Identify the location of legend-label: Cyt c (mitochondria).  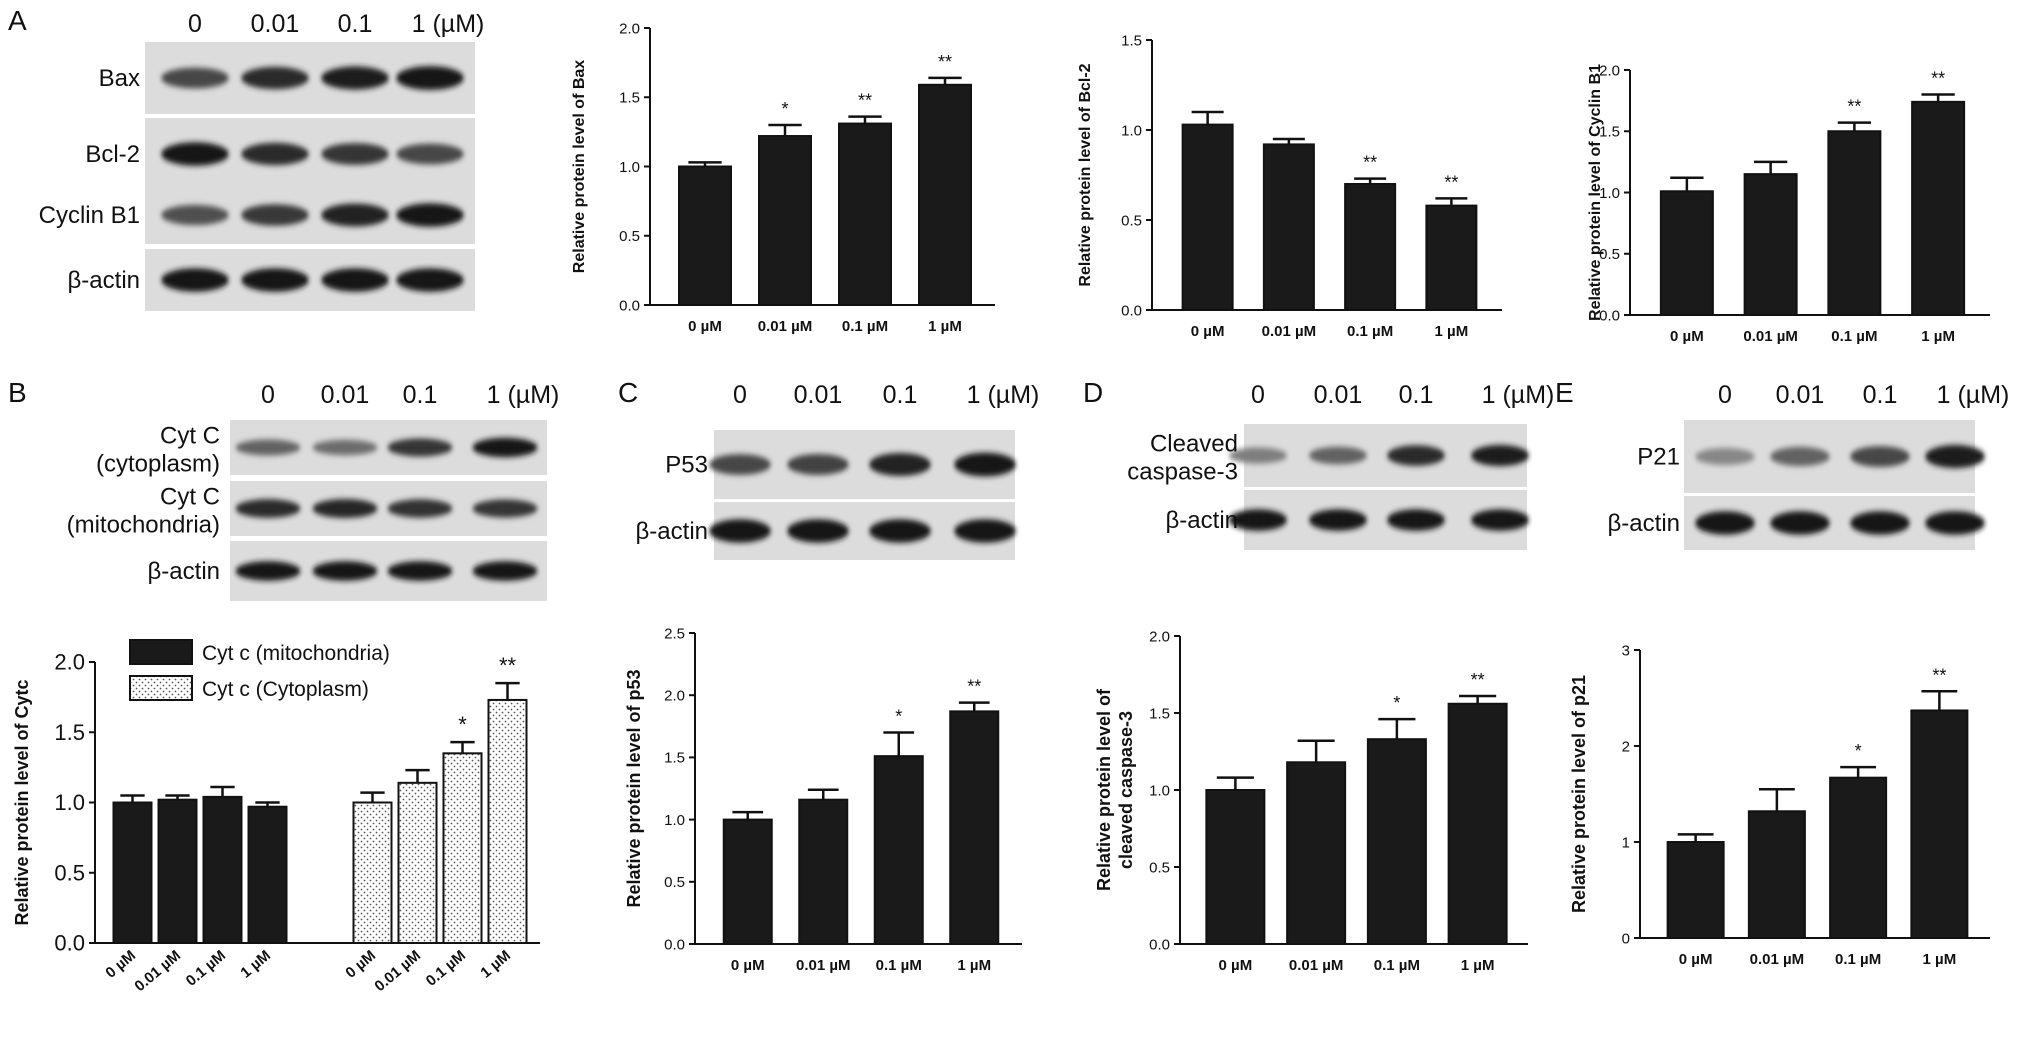
(296, 653).